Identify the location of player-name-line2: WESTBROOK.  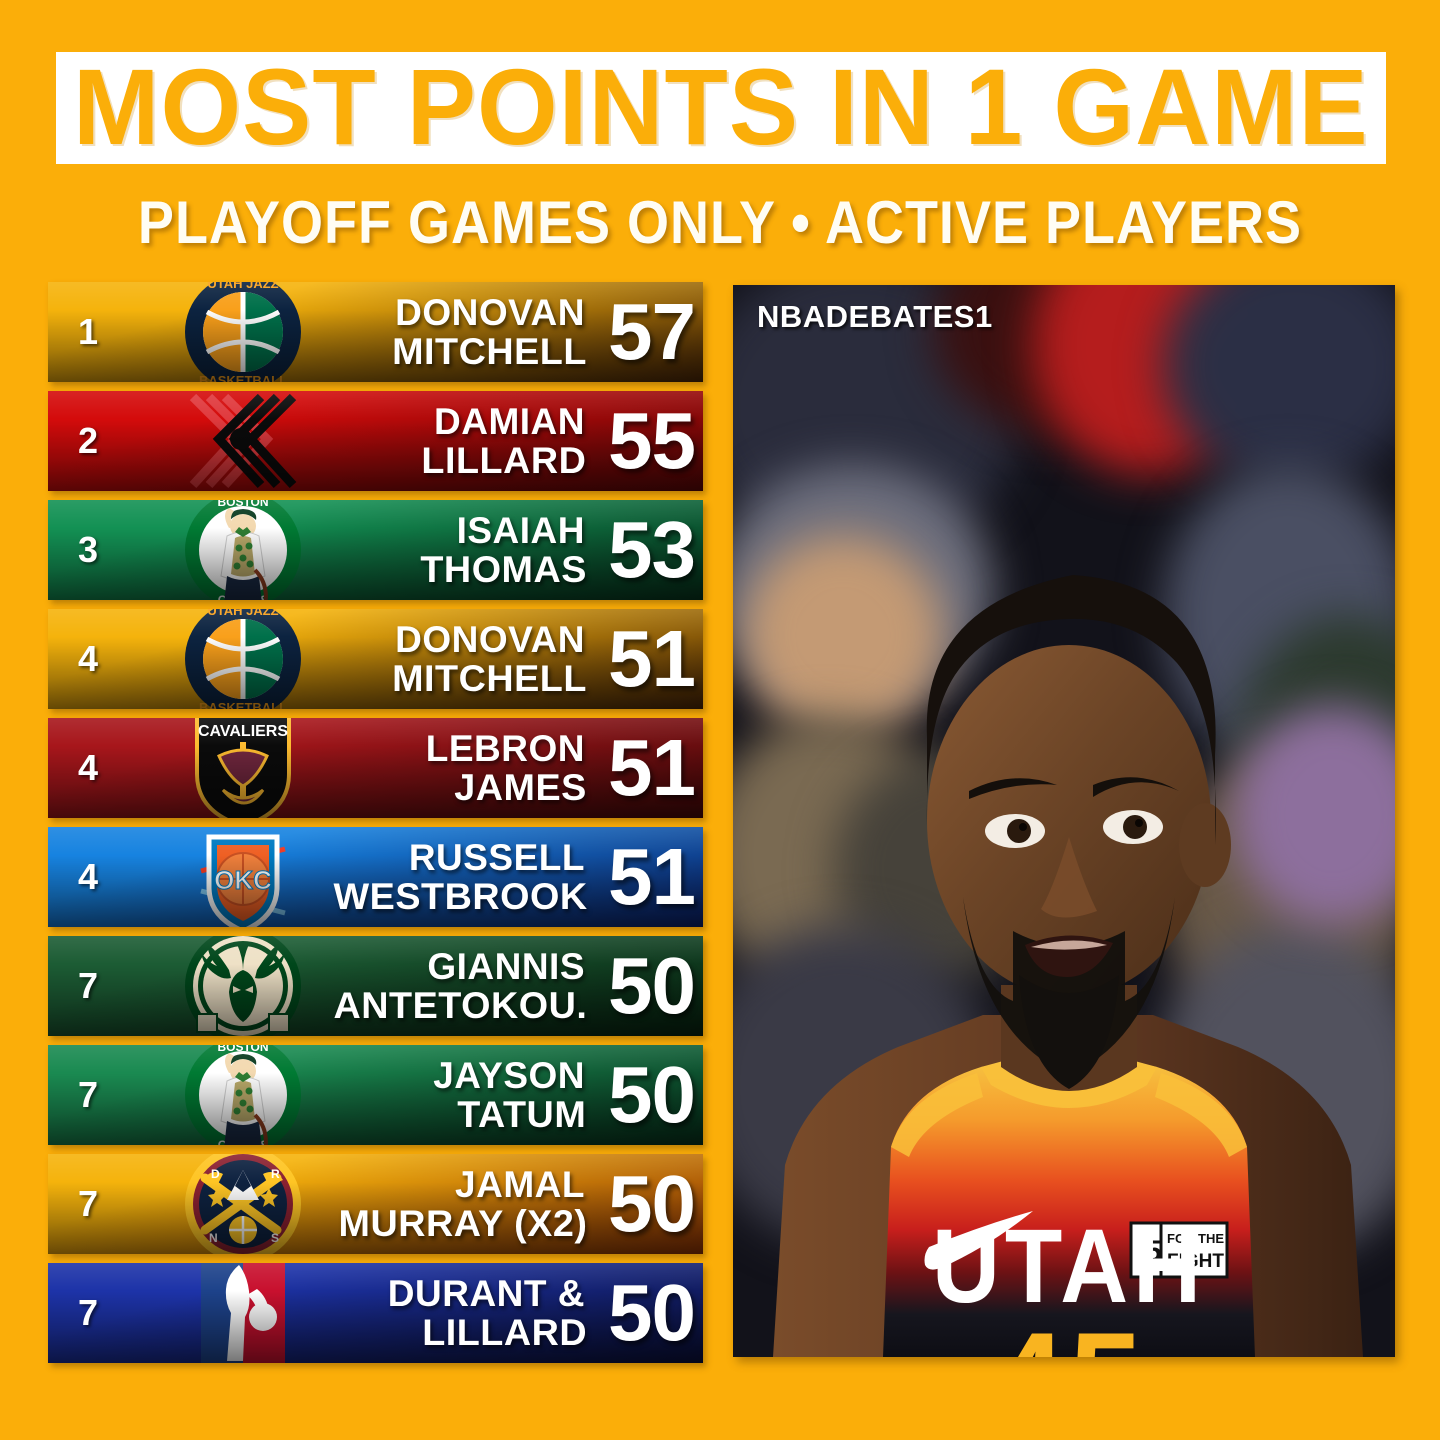
(460, 896).